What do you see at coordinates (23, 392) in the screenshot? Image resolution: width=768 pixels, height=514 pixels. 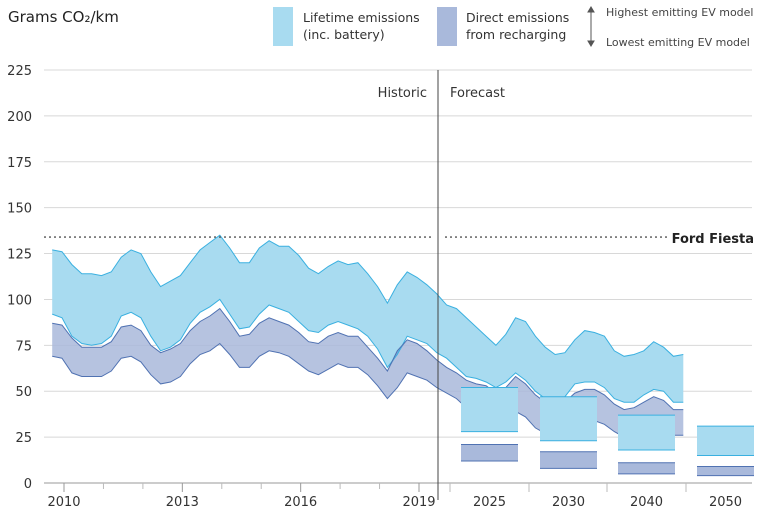 I see `y-tick-50: 50` at bounding box center [23, 392].